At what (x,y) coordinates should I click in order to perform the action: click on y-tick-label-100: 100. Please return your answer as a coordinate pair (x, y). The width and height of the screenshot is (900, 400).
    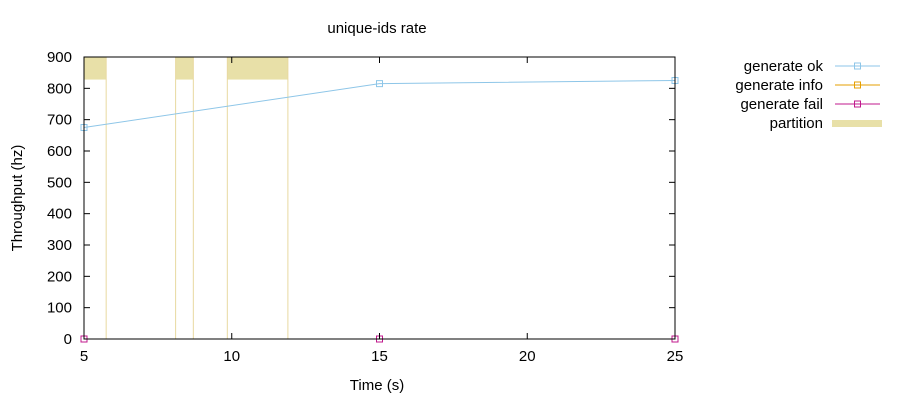
    Looking at the image, I should click on (59, 308).